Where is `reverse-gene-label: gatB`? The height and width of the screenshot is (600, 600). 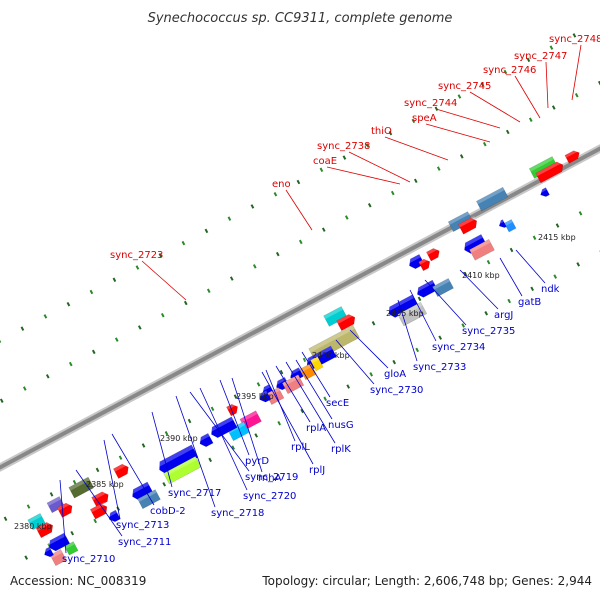 reverse-gene-label: gatB is located at coordinates (529, 302).